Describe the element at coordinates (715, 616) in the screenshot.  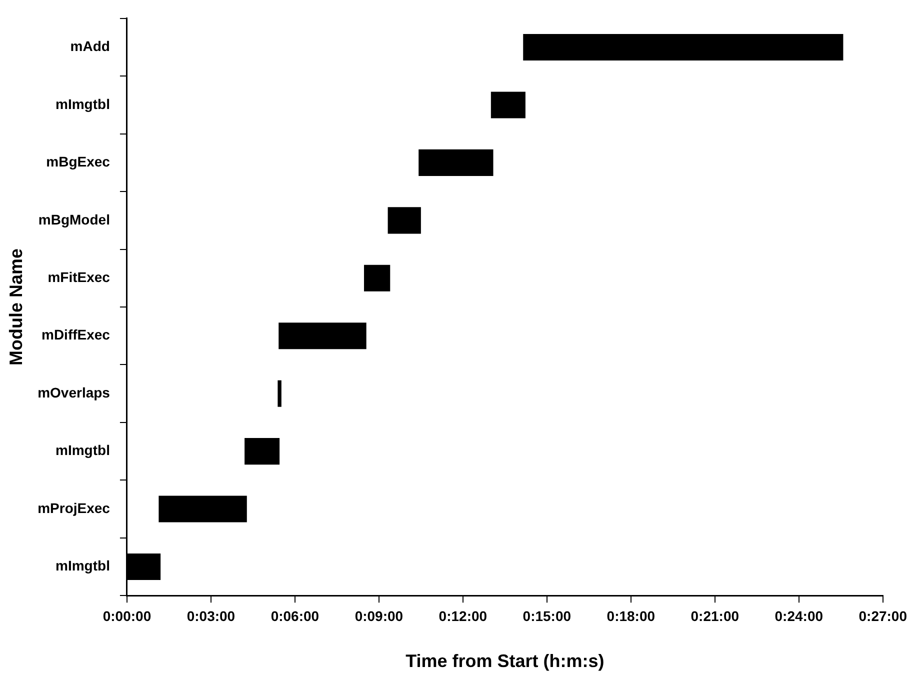
I see `x-tick-label: 0:21:00` at that location.